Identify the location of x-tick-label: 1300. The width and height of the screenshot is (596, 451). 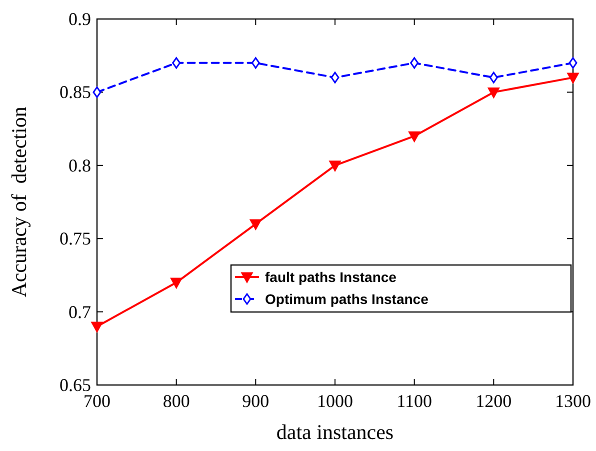
(573, 401).